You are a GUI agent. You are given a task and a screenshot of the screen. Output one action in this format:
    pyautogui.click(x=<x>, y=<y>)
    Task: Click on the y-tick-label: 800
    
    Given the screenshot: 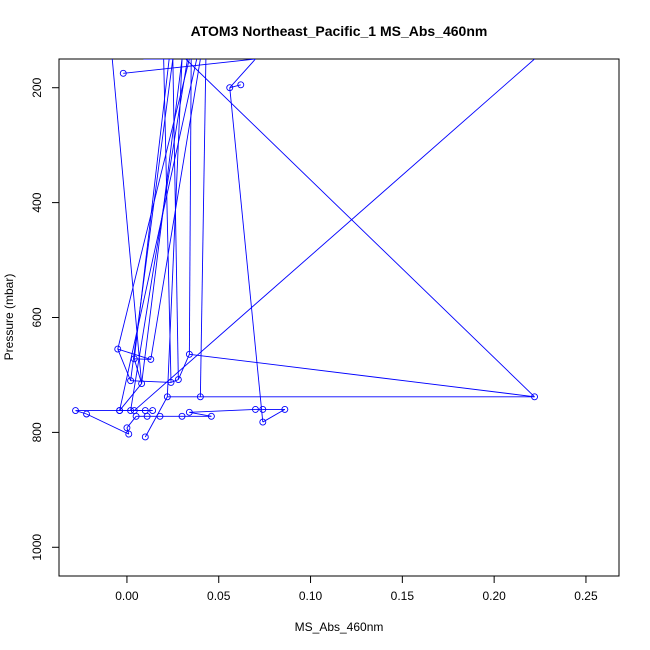 What is the action you would take?
    pyautogui.click(x=37, y=432)
    